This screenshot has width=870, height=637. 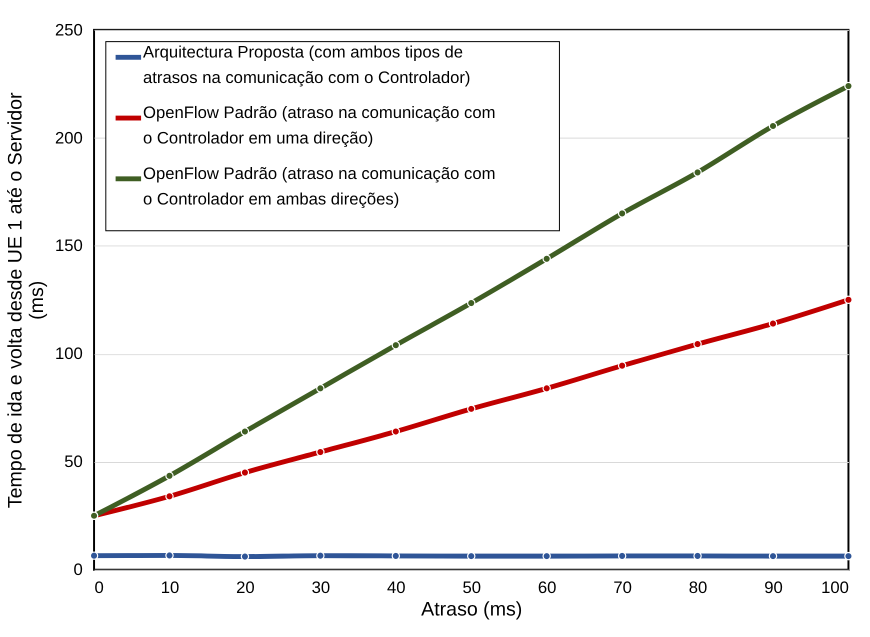 What do you see at coordinates (622, 587) in the screenshot?
I see `x-tick-label: 70` at bounding box center [622, 587].